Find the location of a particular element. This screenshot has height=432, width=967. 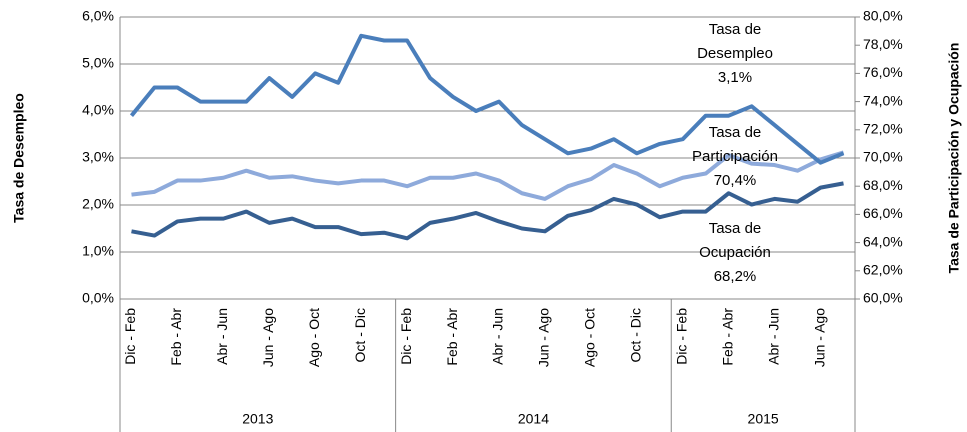

y2-tick-label: 68,0% is located at coordinates (883, 185).